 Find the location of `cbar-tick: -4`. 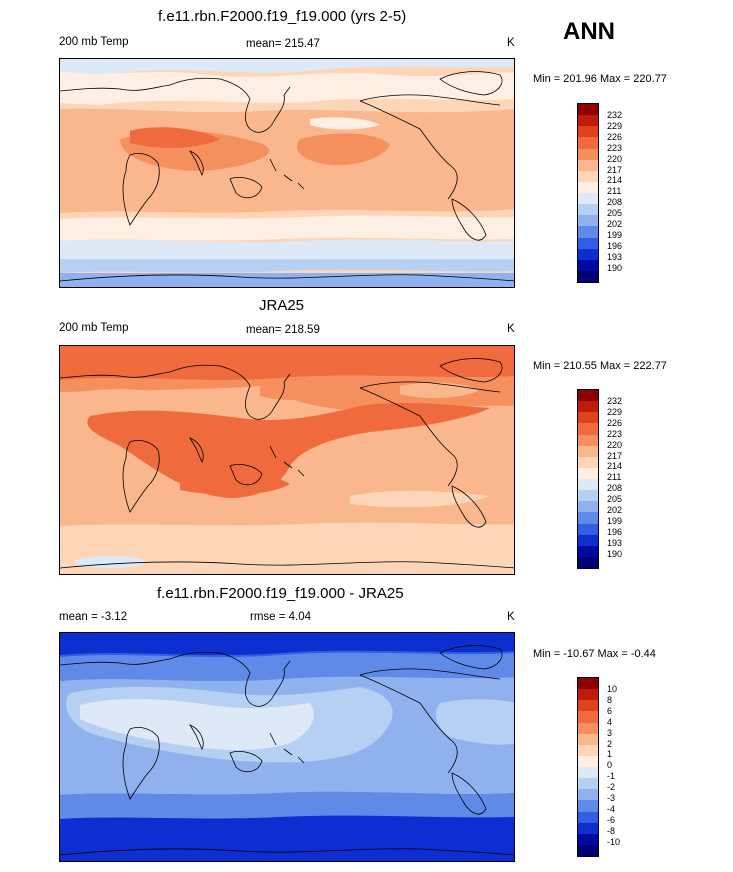

cbar-tick: -4 is located at coordinates (611, 808).